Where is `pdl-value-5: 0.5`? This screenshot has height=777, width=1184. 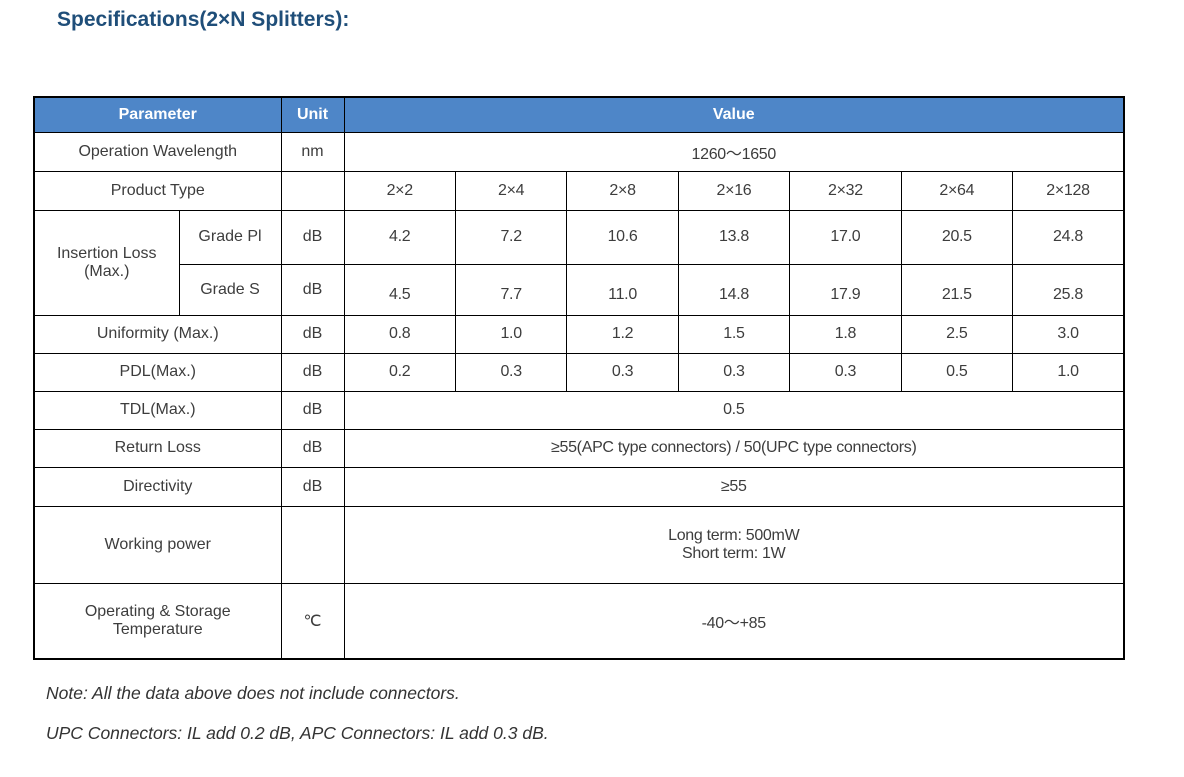
pdl-value-5: 0.5 is located at coordinates (957, 372).